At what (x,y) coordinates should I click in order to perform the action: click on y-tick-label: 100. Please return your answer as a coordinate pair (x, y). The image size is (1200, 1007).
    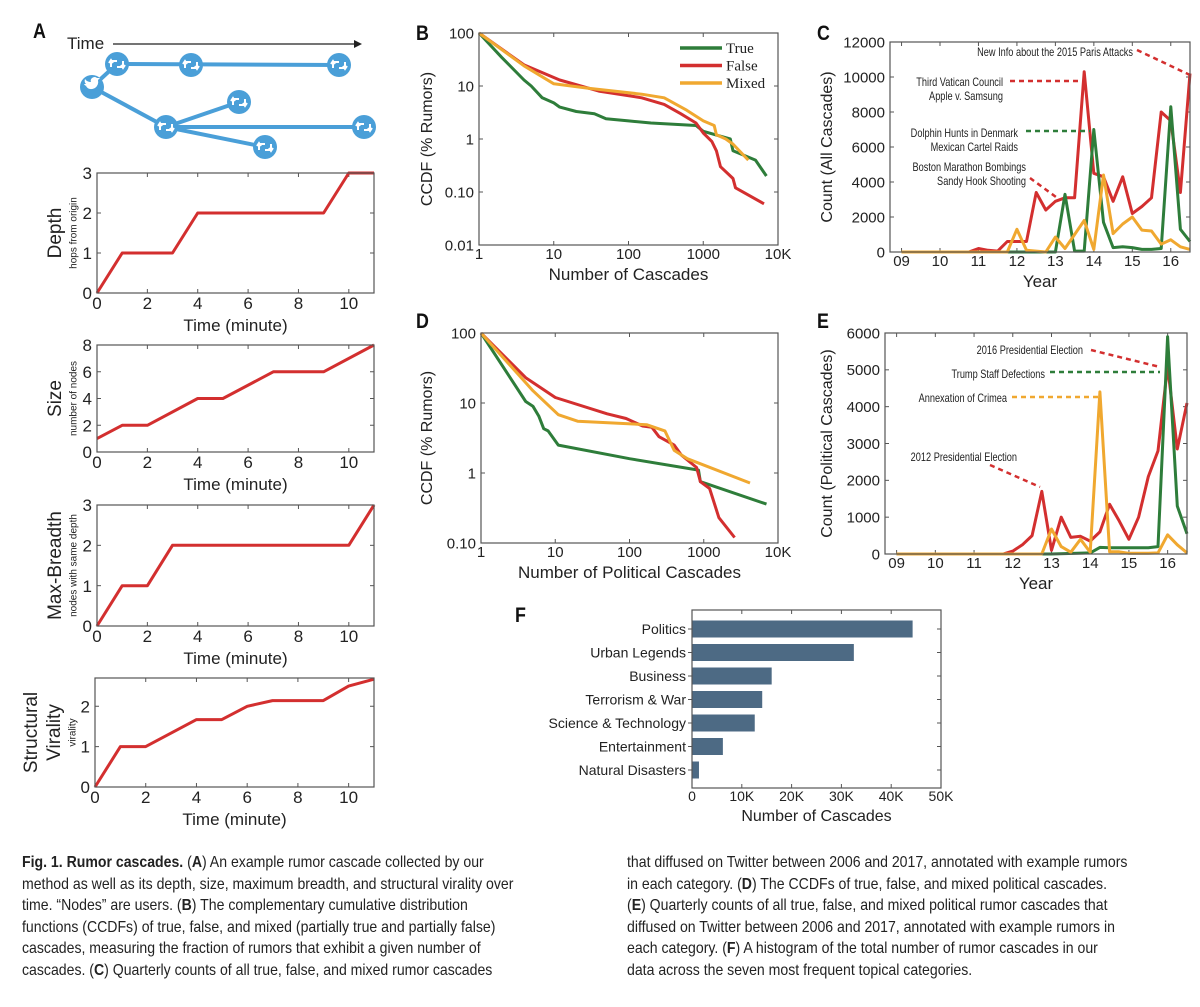
    Looking at the image, I should click on (463, 333).